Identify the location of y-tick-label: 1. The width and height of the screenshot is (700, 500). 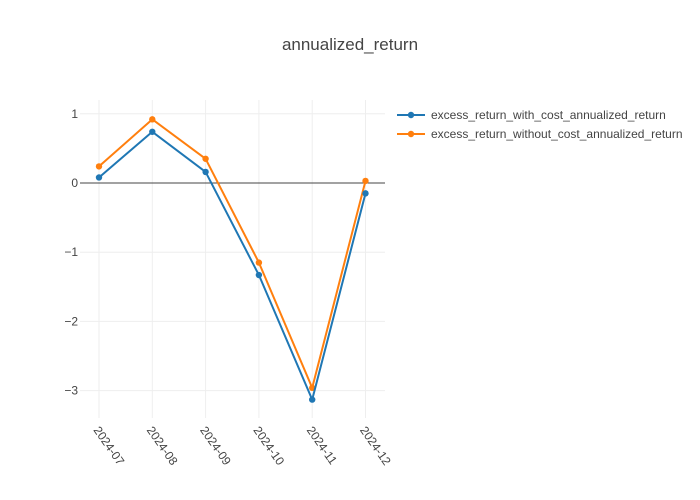
(74, 114).